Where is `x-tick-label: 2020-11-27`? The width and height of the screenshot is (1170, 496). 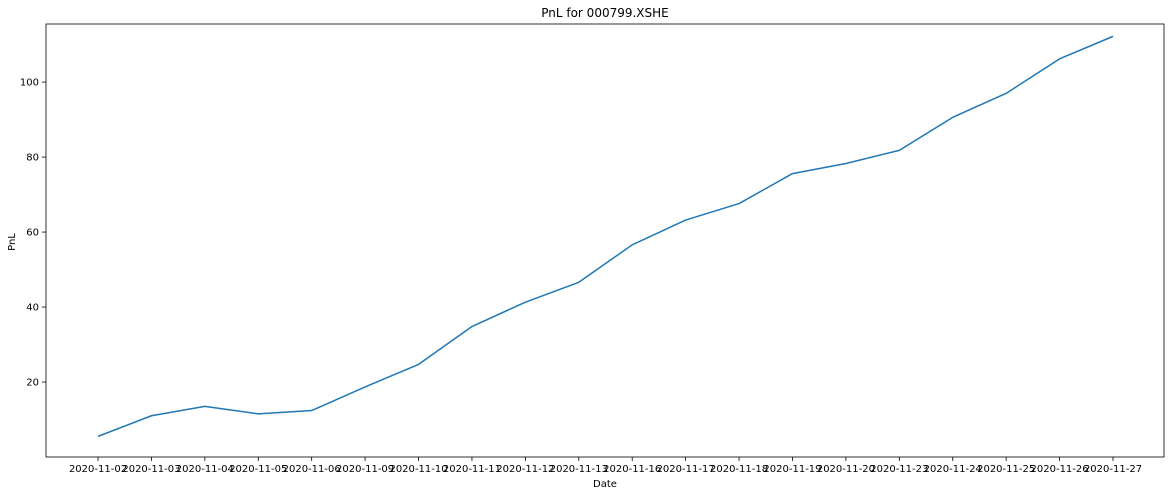 x-tick-label: 2020-11-27 is located at coordinates (1113, 469).